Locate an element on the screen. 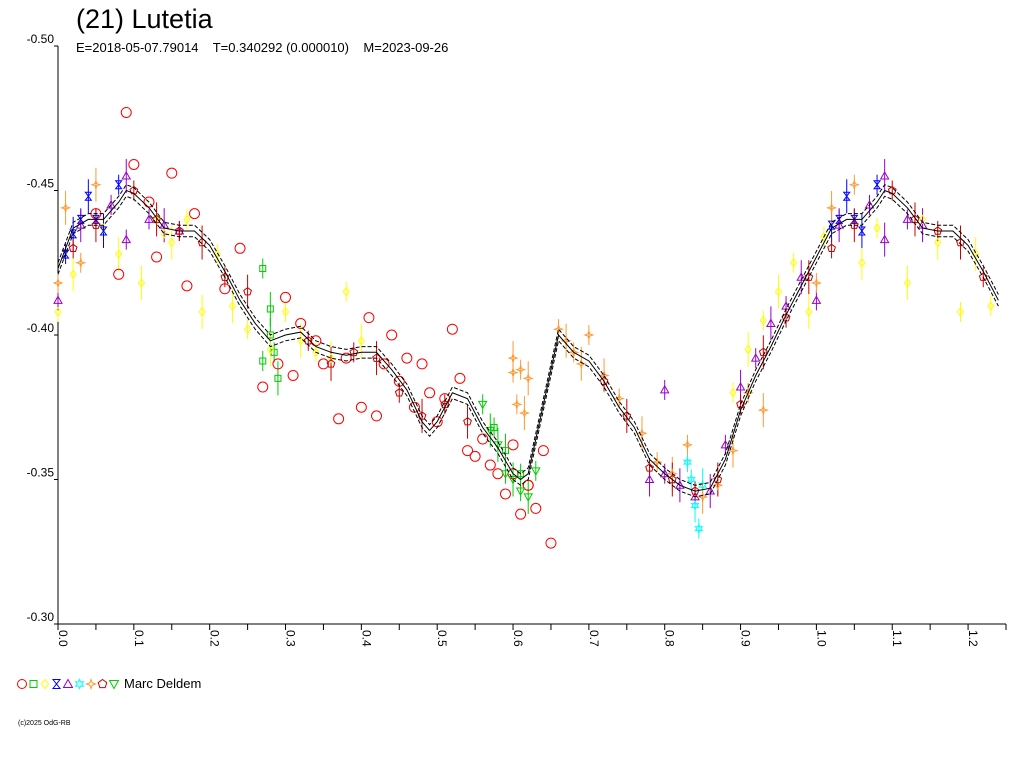  x-tick-label: 1.1 is located at coordinates (897, 638).